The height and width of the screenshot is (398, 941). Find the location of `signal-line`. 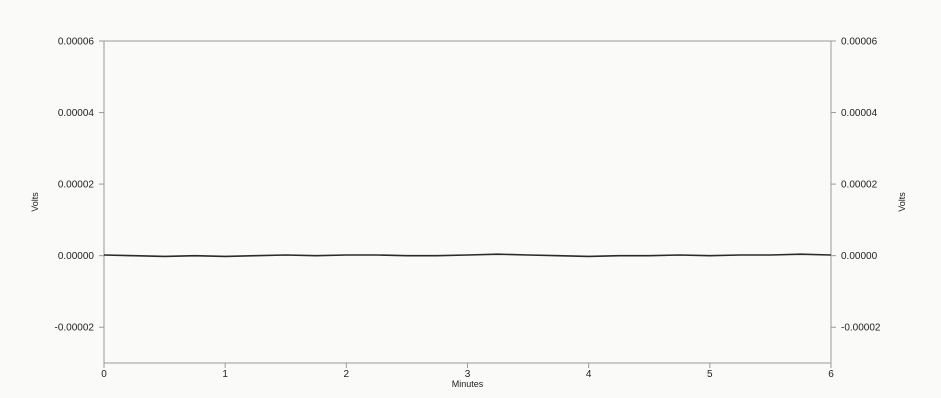

signal-line is located at coordinates (467, 255).